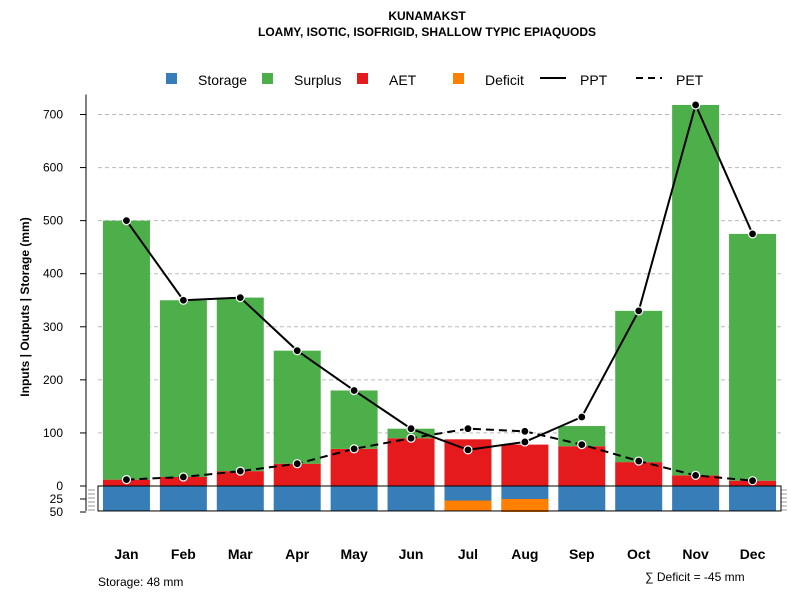 The width and height of the screenshot is (800, 600). Describe the element at coordinates (354, 390) in the screenshot. I see `ppt-point-May` at that location.